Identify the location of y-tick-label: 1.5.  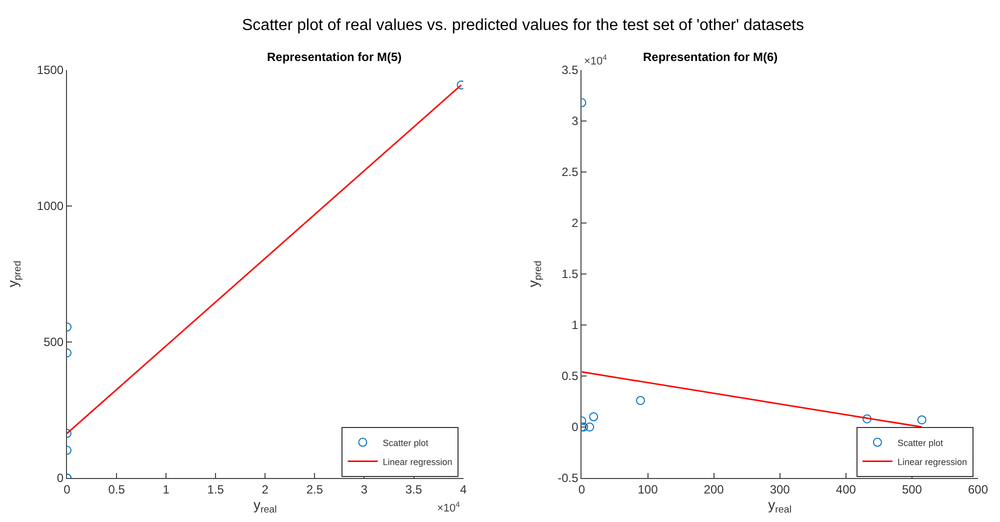
(570, 274).